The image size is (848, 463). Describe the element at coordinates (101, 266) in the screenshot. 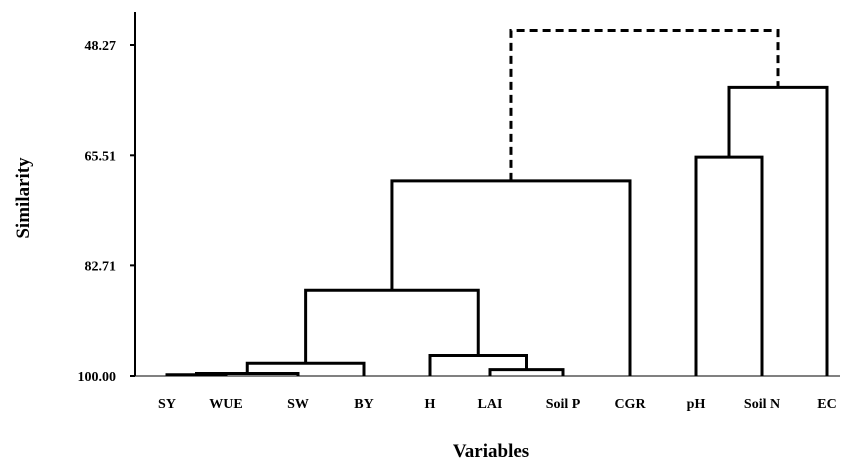

I see `y-tick-label: 82.71` at that location.